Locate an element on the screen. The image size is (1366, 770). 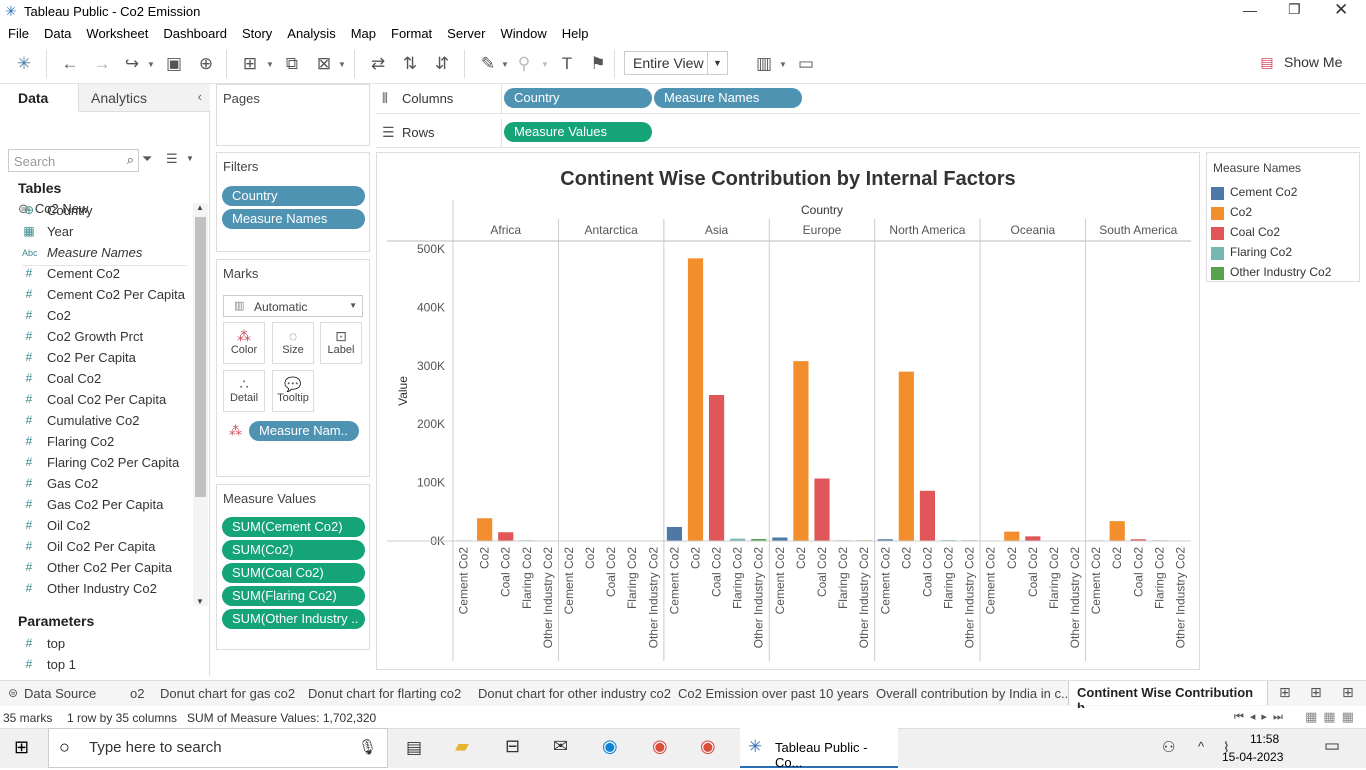
tray-chevron-icon: ^ is located at coordinates (1201, 746).